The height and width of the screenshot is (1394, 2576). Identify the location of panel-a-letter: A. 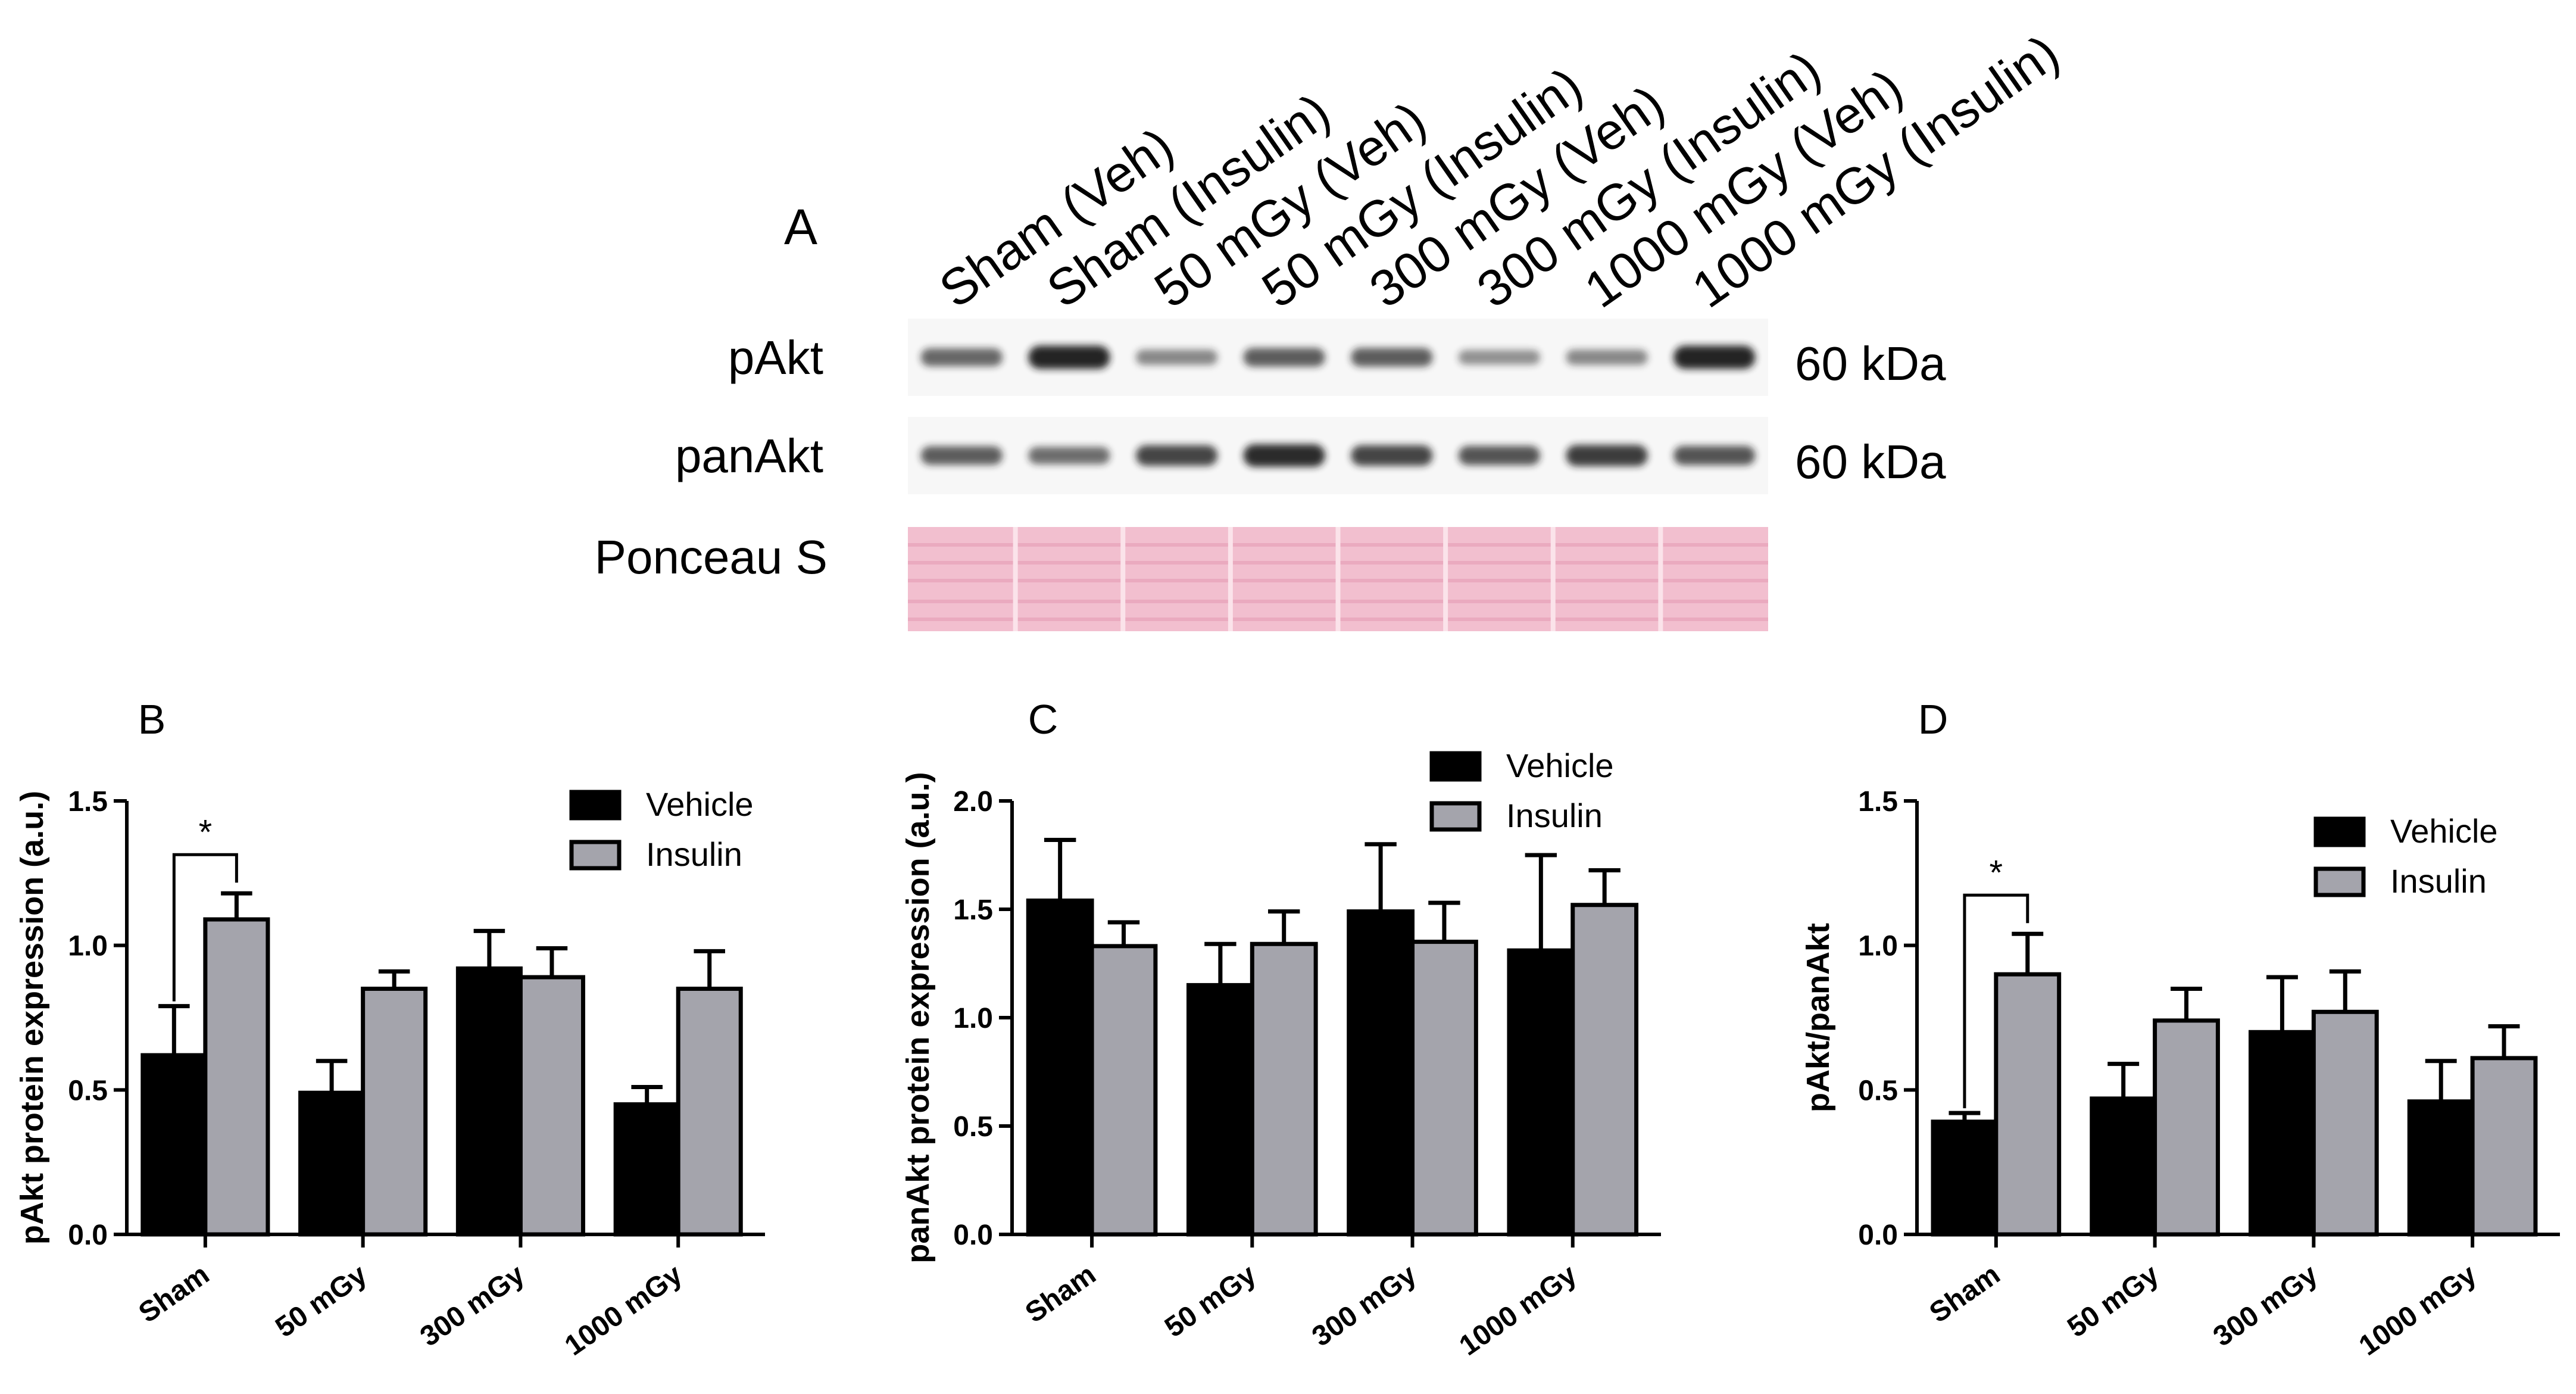
(800, 227).